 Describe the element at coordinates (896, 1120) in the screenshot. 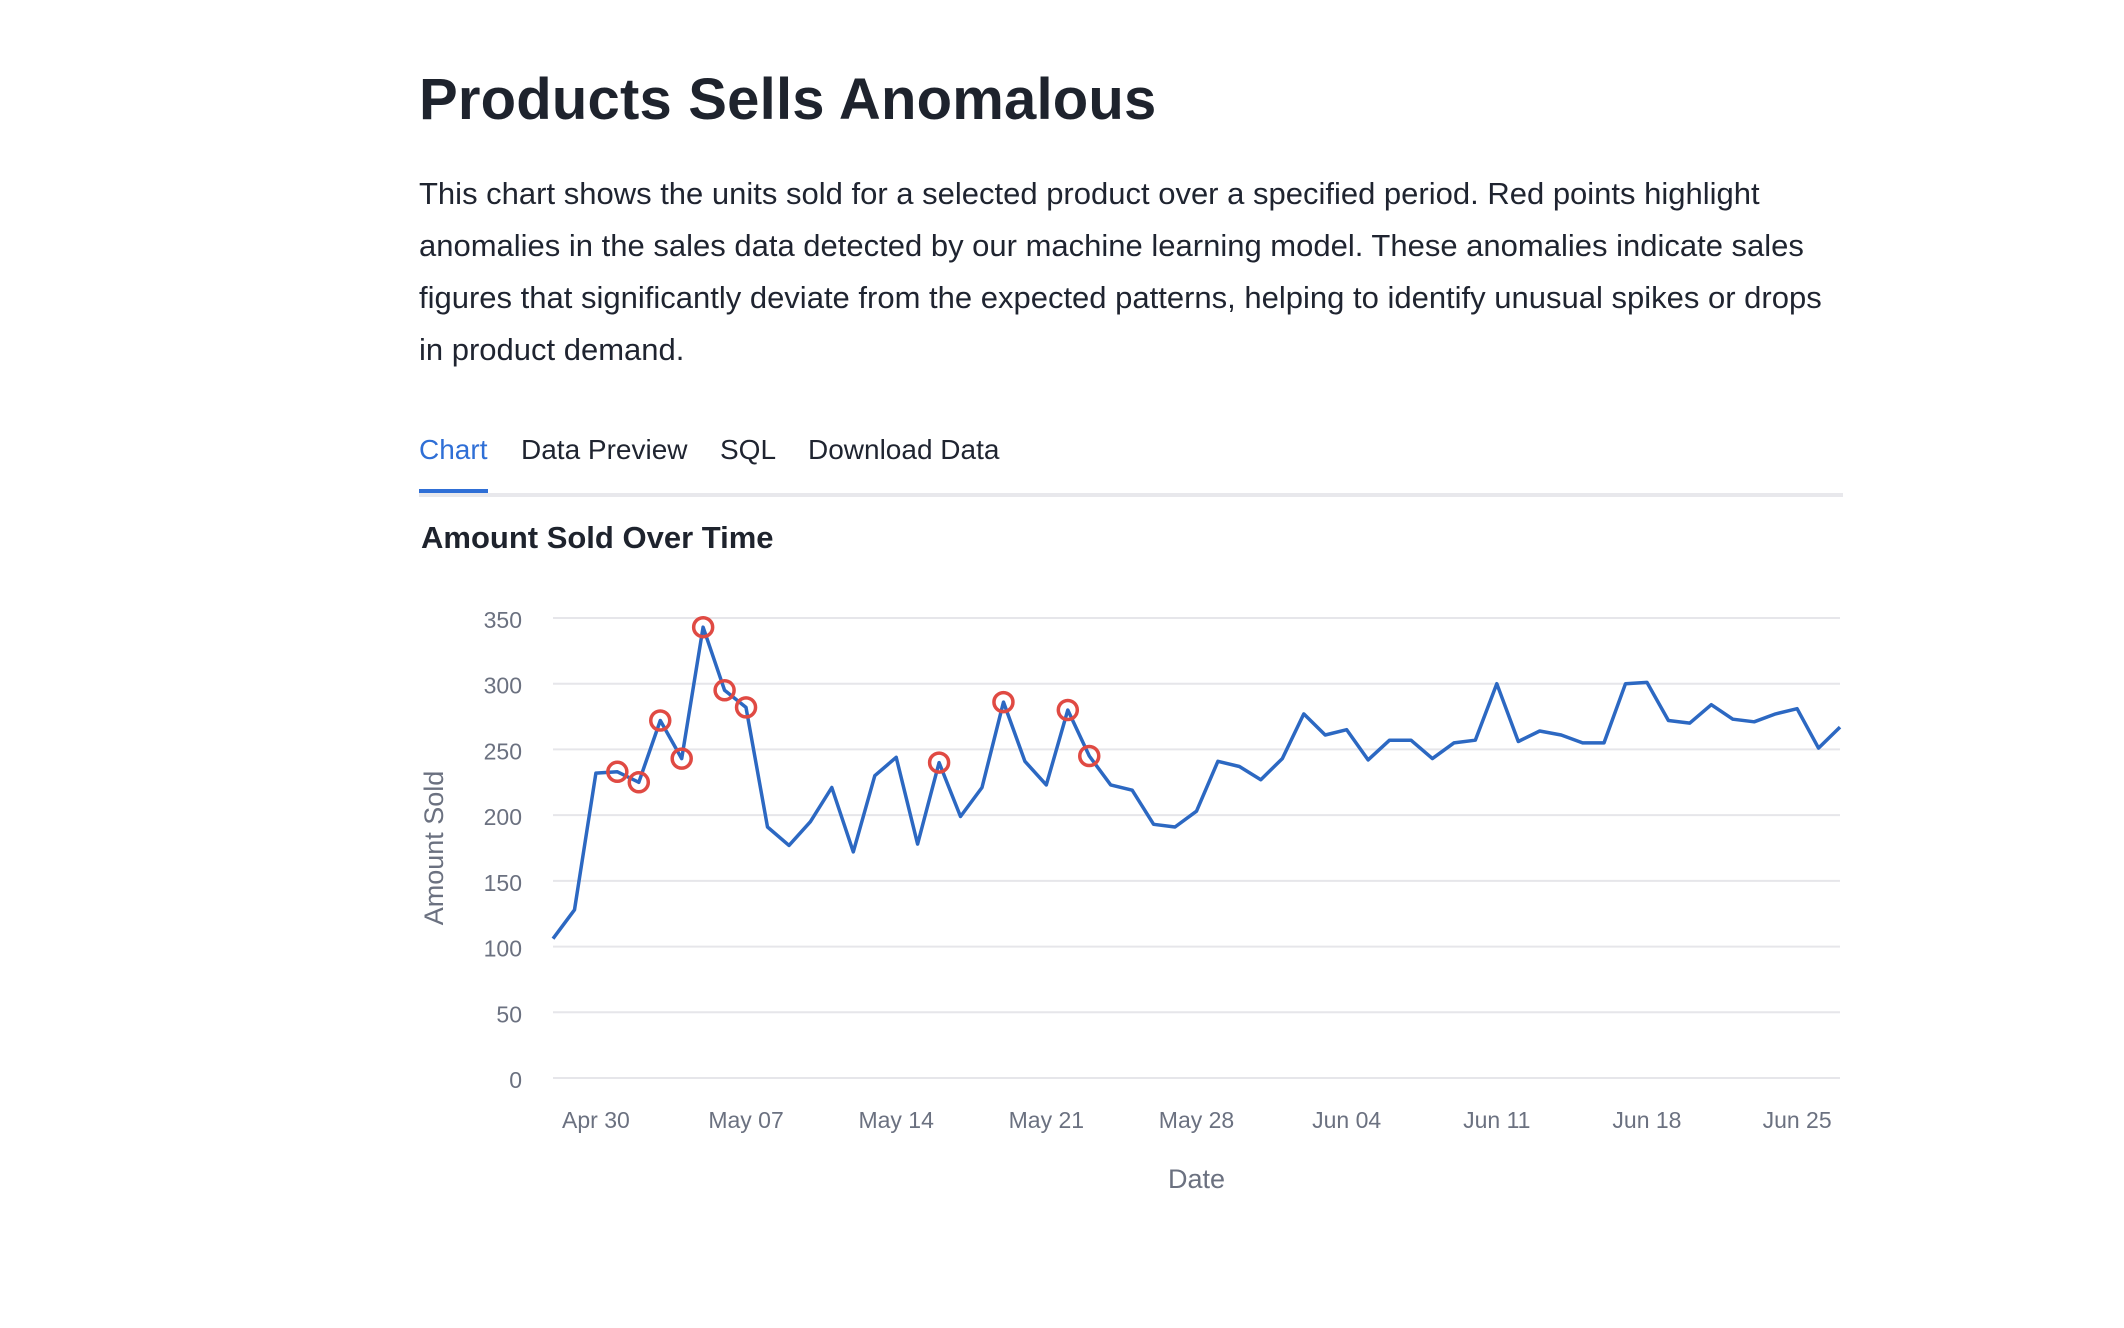

I see `x-tick-label: May 14` at that location.